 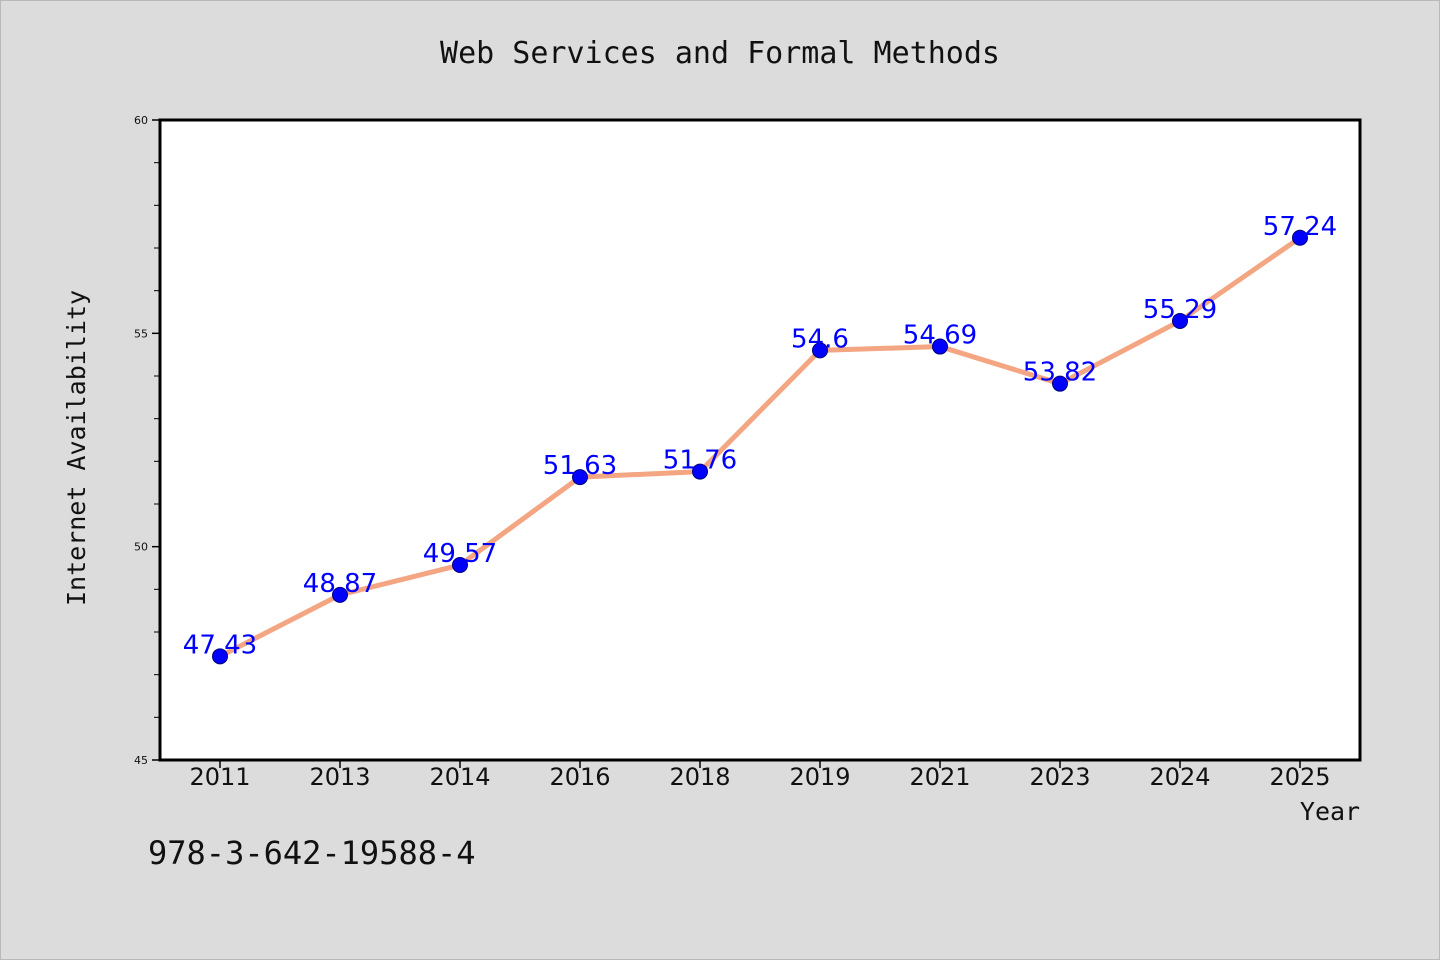 What do you see at coordinates (1179, 777) in the screenshot?
I see `x-tick-label: 2024` at bounding box center [1179, 777].